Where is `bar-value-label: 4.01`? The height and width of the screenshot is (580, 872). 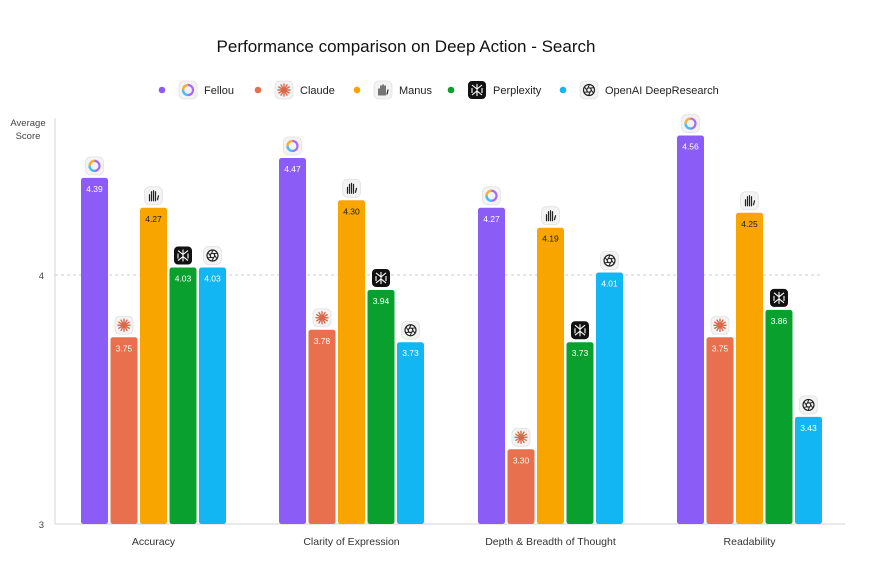 bar-value-label: 4.01 is located at coordinates (609, 284).